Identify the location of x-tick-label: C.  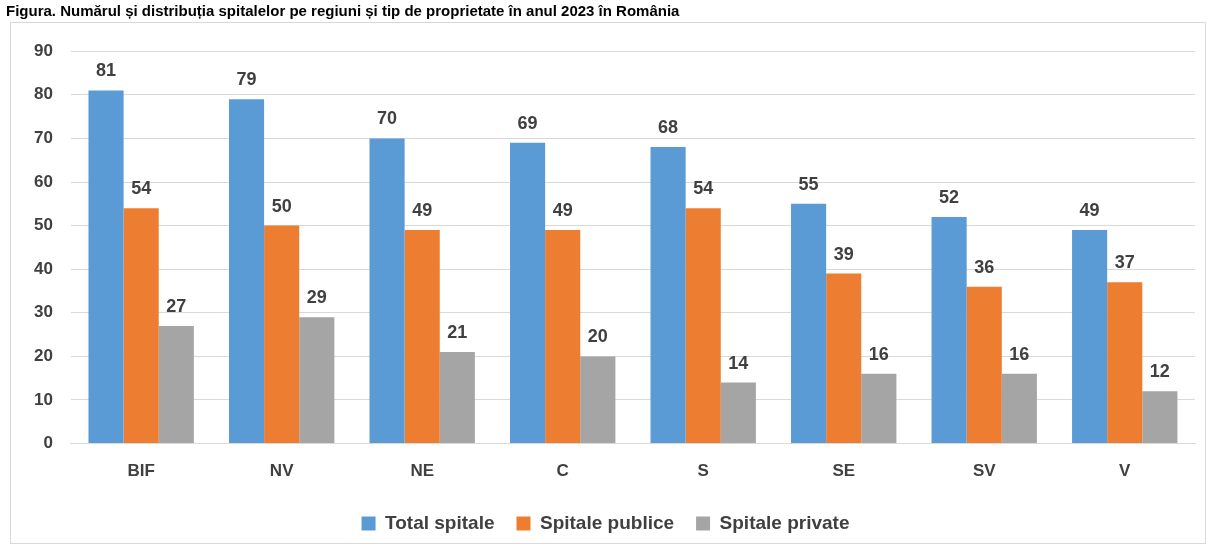
(562, 471).